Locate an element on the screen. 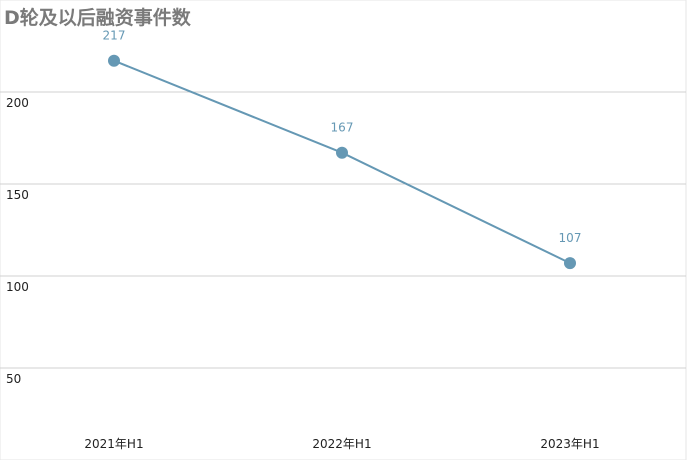  x-tick-label: 2021年H1 is located at coordinates (113, 444).